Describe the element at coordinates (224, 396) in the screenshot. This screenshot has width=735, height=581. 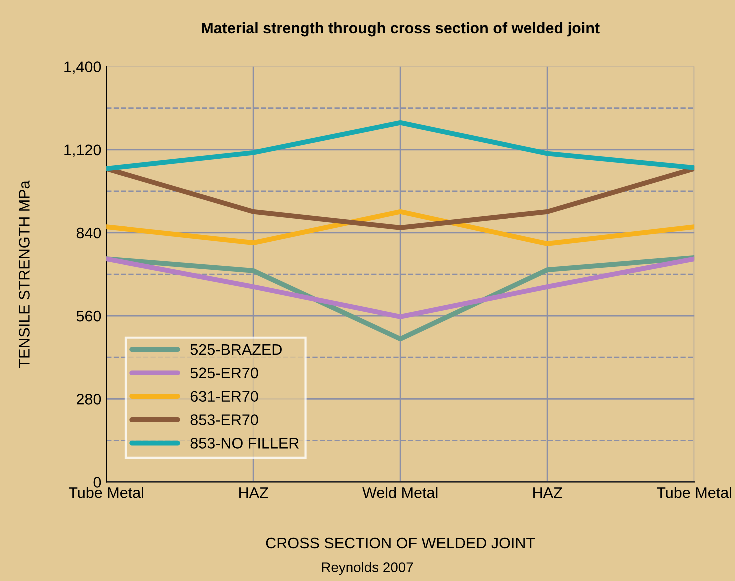
I see `legend-label: 631-ER70` at that location.